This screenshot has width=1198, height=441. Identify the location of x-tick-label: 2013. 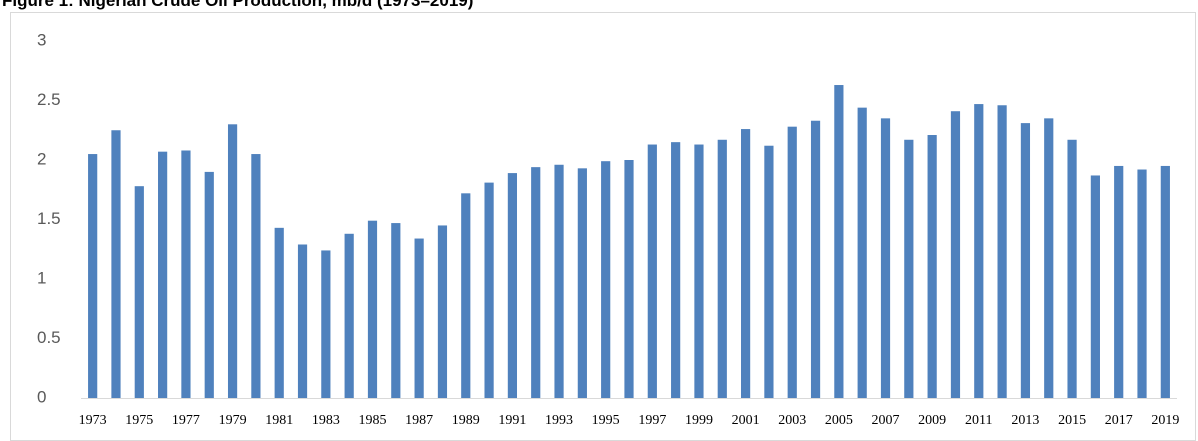
(1025, 420).